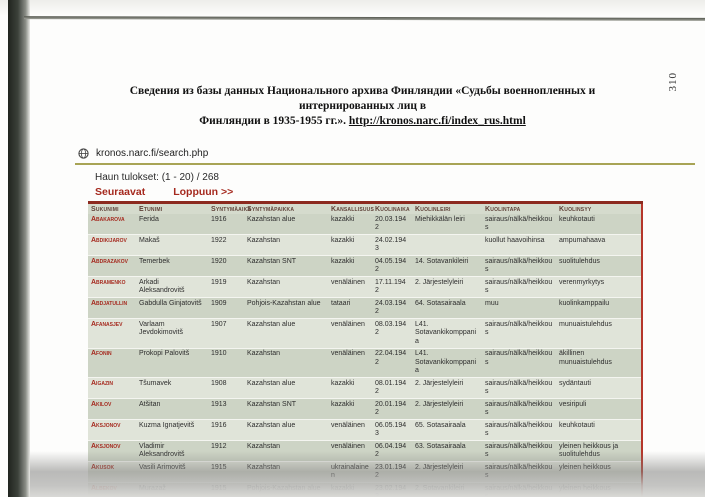 This screenshot has width=705, height=497. What do you see at coordinates (519, 208) in the screenshot?
I see `column-header: Kuolintapa` at bounding box center [519, 208].